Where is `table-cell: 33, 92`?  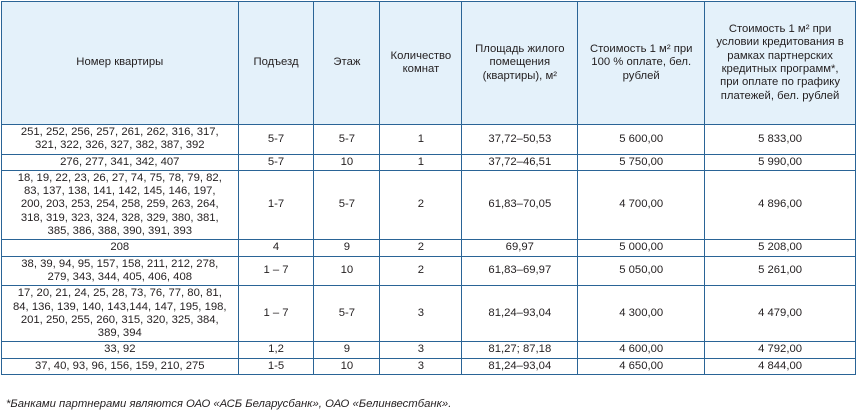
table-cell: 33, 92 is located at coordinates (120, 350).